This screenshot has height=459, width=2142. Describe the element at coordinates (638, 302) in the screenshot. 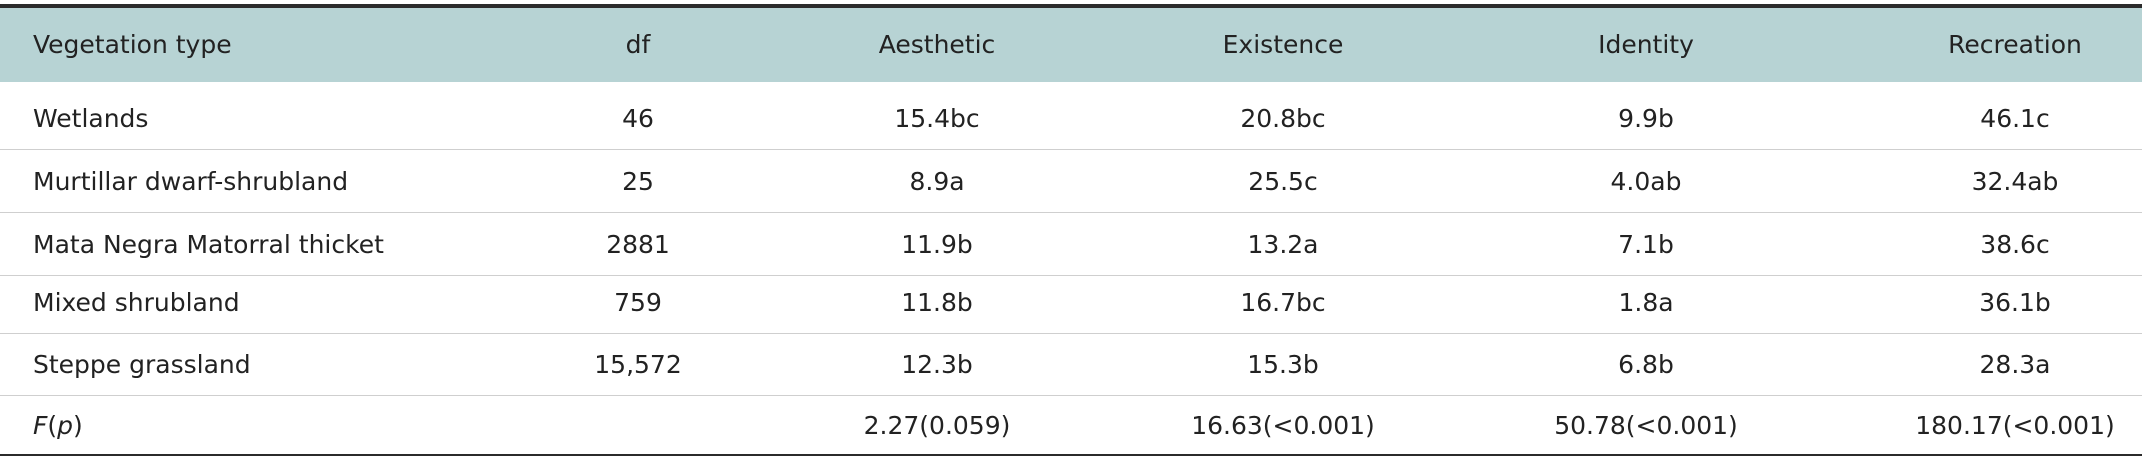

I see `cell: 759` at that location.